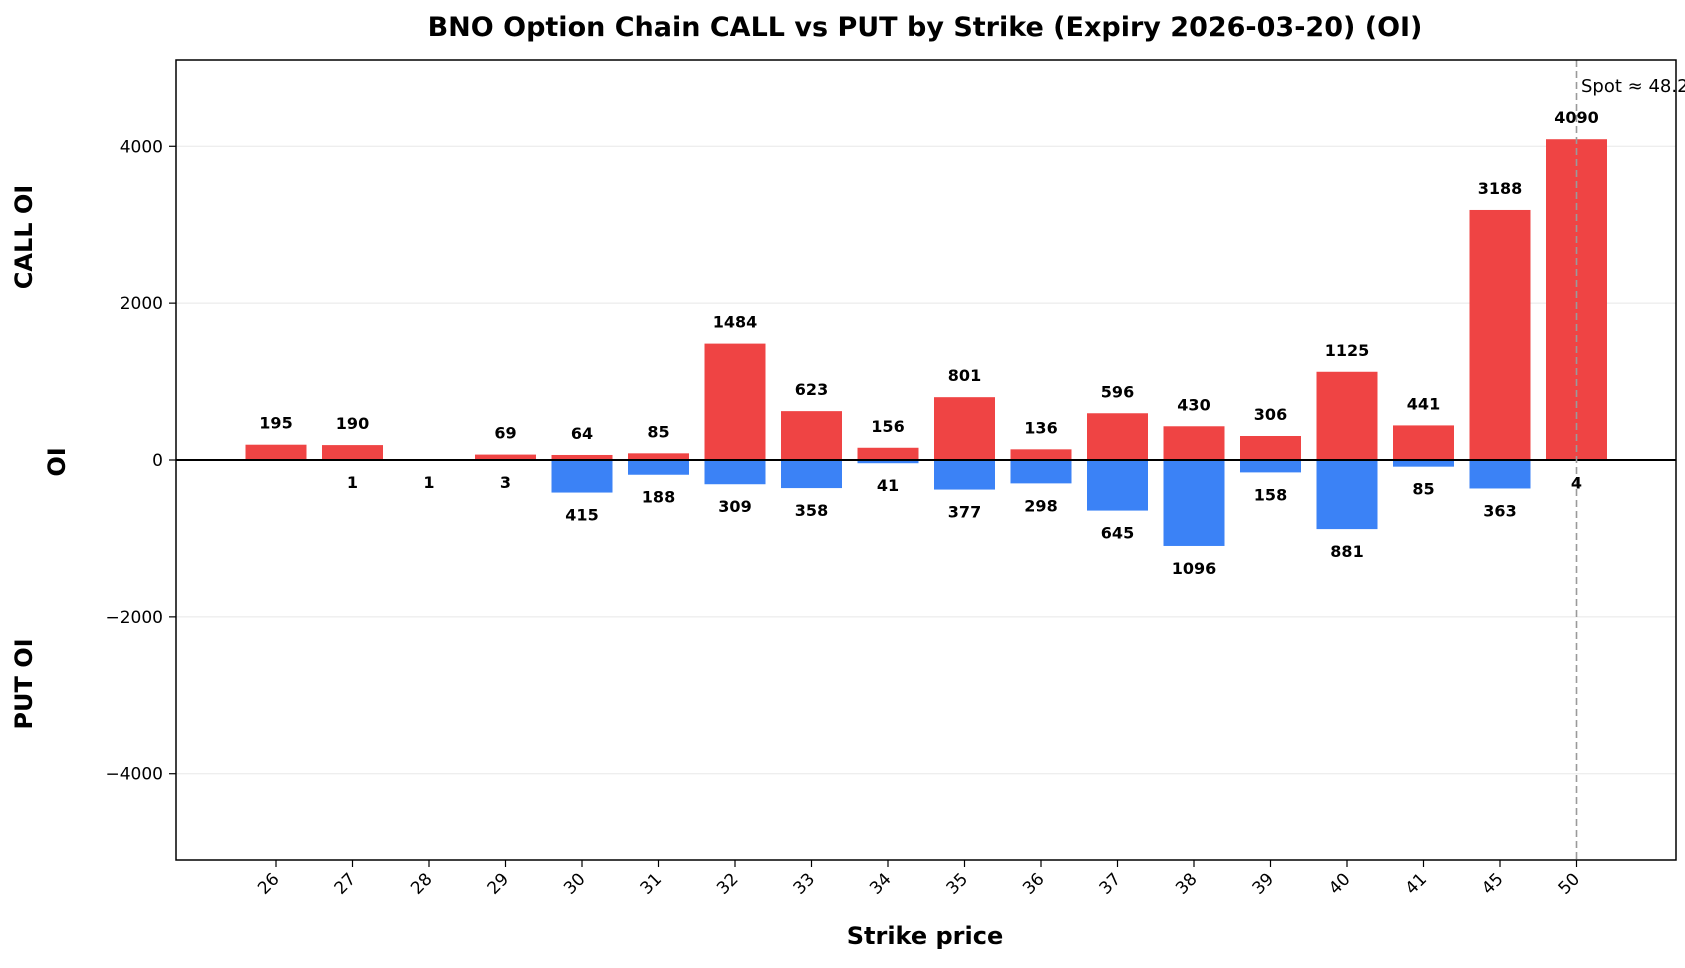 The height and width of the screenshot is (968, 1685). I want to click on y-tick-label: 4000, so click(141, 147).